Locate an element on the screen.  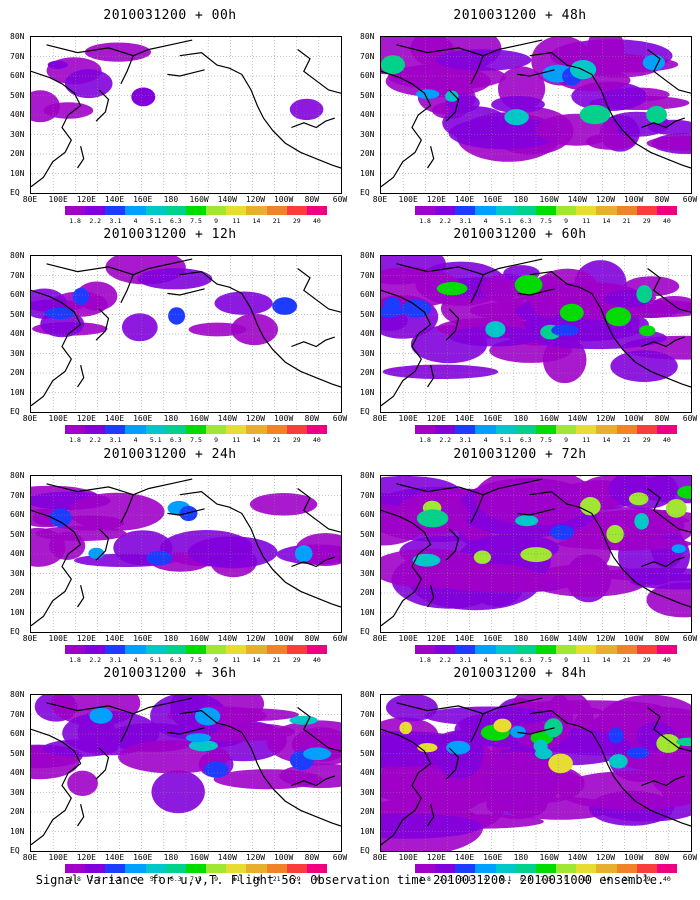
color-bar-label: 11 is located at coordinates (586, 440).